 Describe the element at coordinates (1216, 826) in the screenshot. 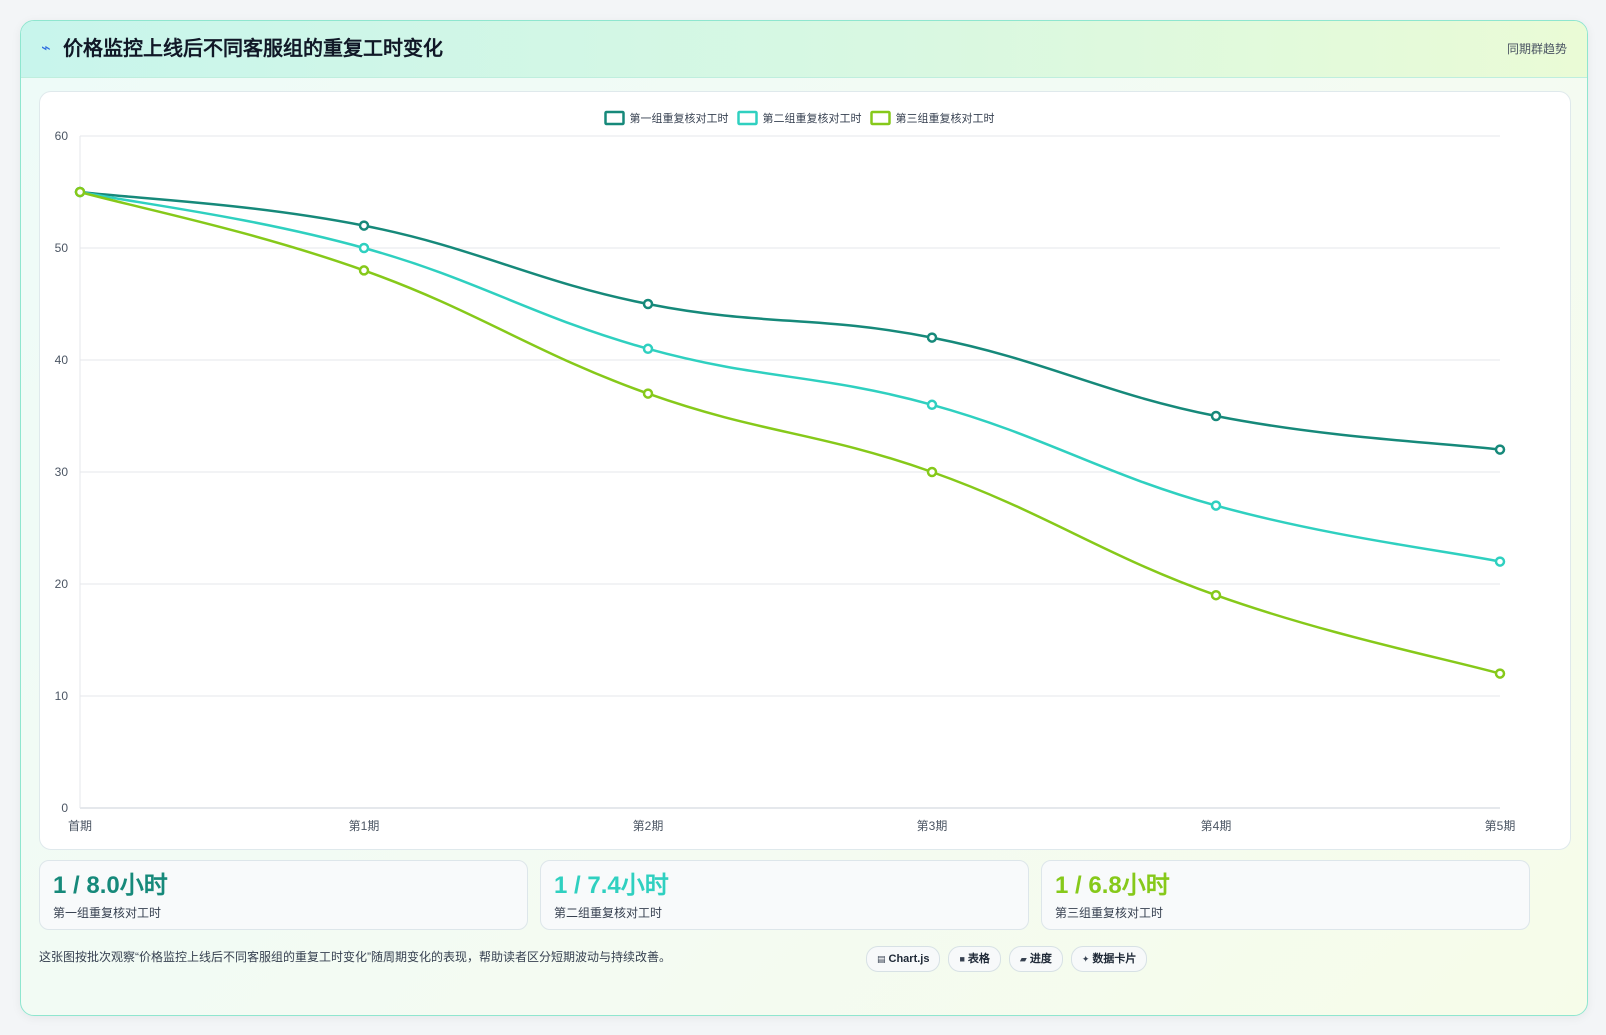

I see `x-tick-label: 第4期` at that location.